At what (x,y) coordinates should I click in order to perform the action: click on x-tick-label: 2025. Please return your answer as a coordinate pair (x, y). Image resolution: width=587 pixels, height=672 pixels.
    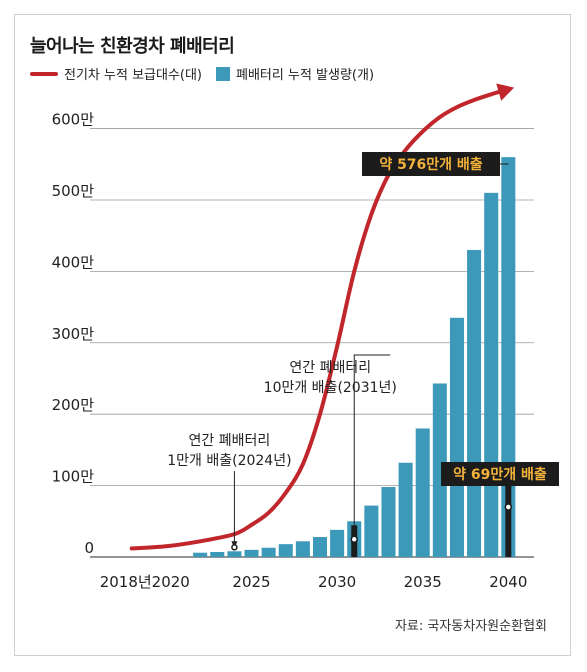
    Looking at the image, I should click on (251, 582).